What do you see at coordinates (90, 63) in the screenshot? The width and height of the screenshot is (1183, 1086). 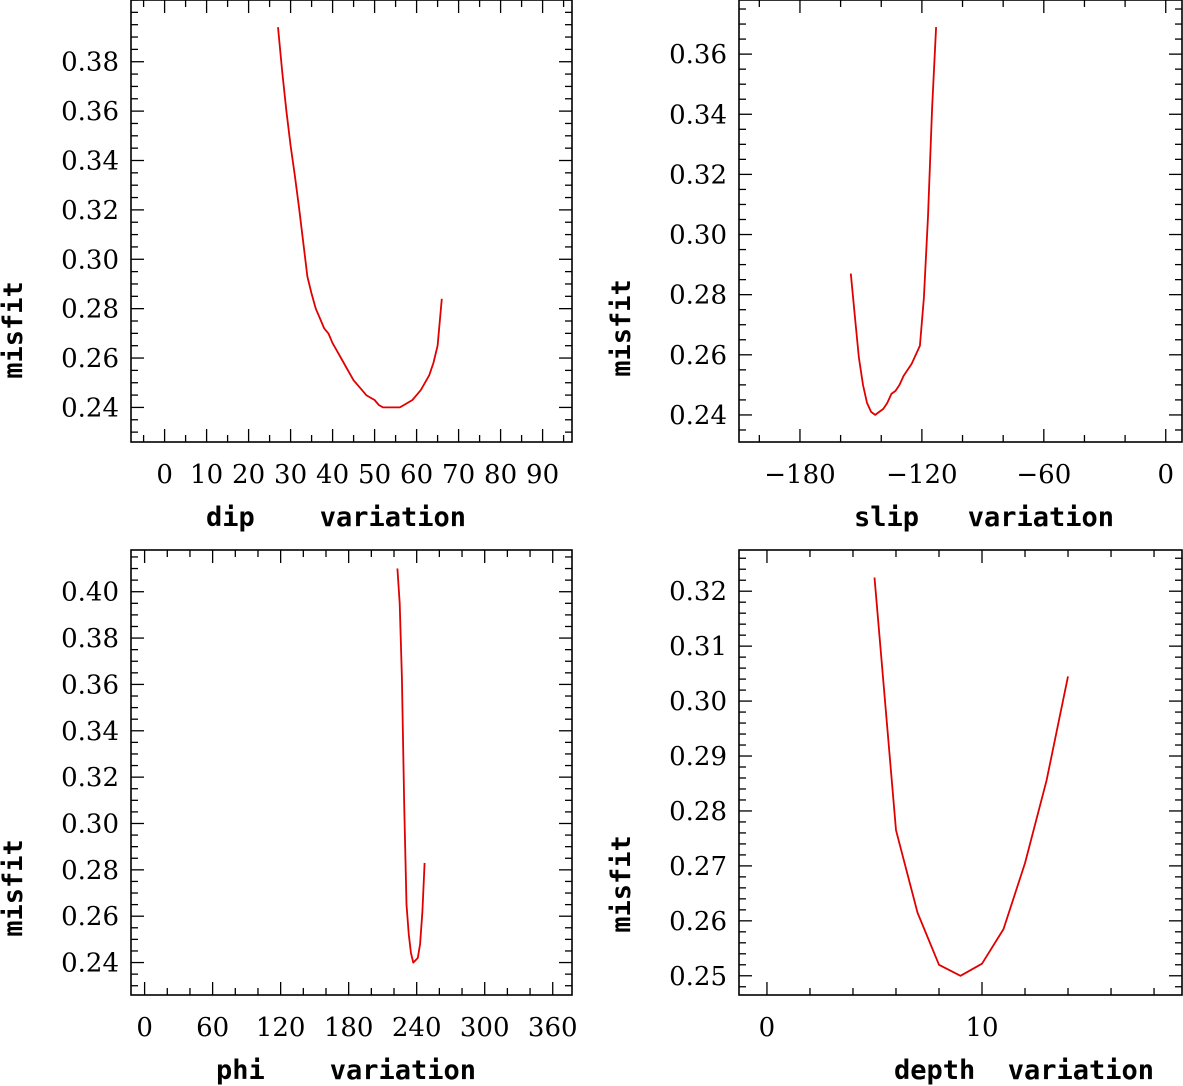 I see `dip-y-tick-label: 0.38` at bounding box center [90, 63].